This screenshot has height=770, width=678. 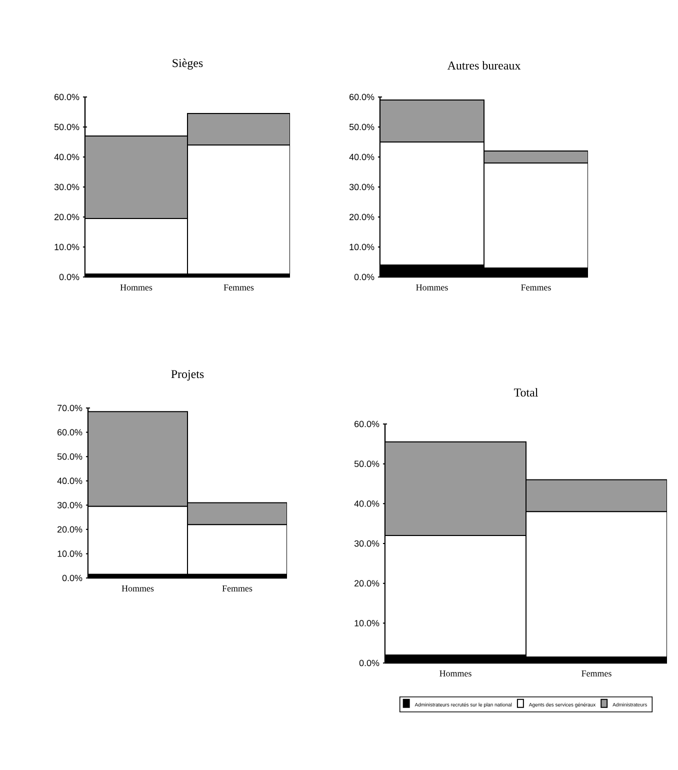 What do you see at coordinates (70, 408) in the screenshot?
I see `y-tick-label: 70.0%` at bounding box center [70, 408].